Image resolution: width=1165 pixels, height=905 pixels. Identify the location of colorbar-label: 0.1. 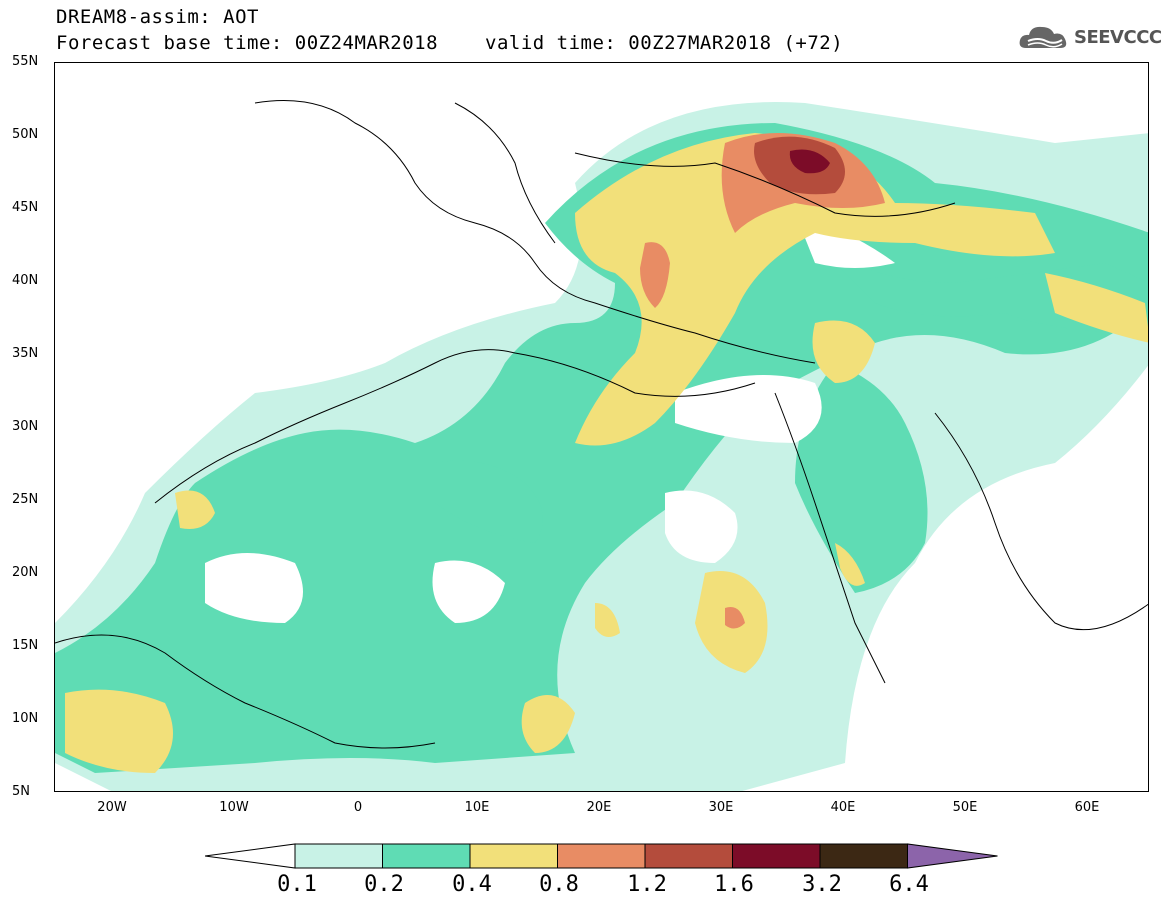
(297, 884).